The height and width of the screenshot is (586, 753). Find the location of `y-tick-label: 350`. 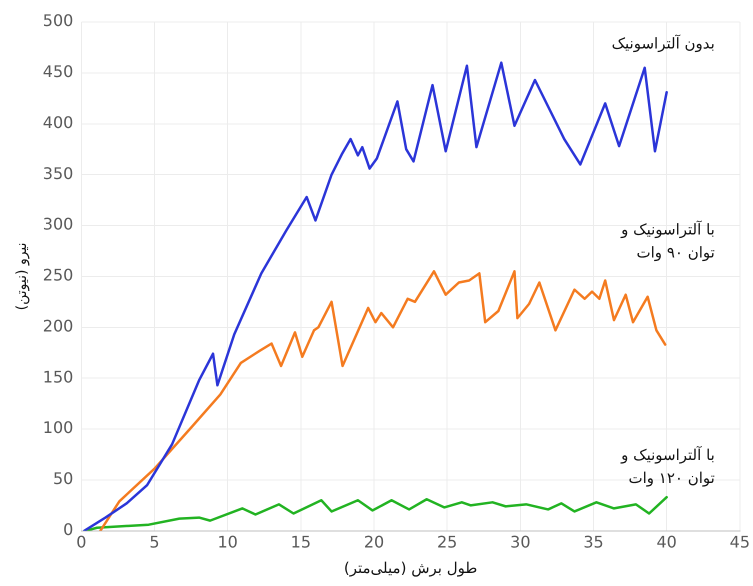

y-tick-label: 350 is located at coordinates (58, 173).